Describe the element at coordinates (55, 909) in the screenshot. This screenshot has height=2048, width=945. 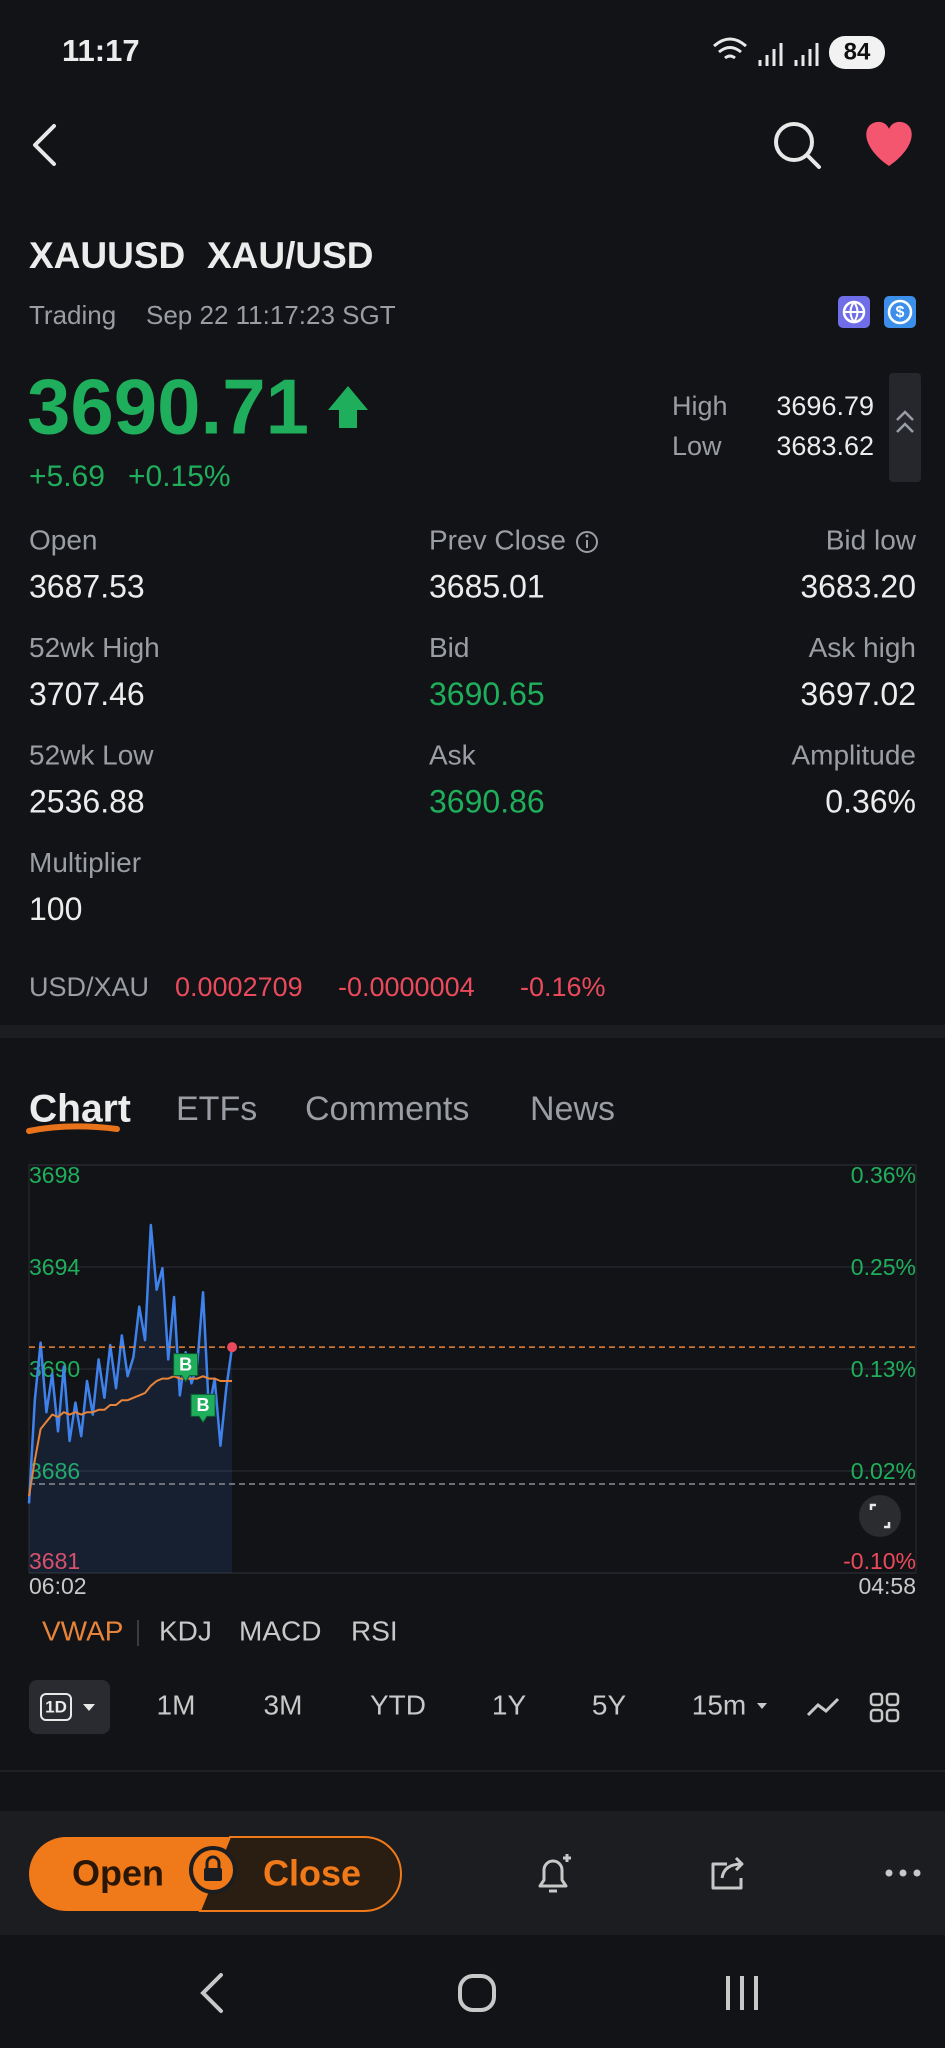
I see `stat-value: 100` at that location.